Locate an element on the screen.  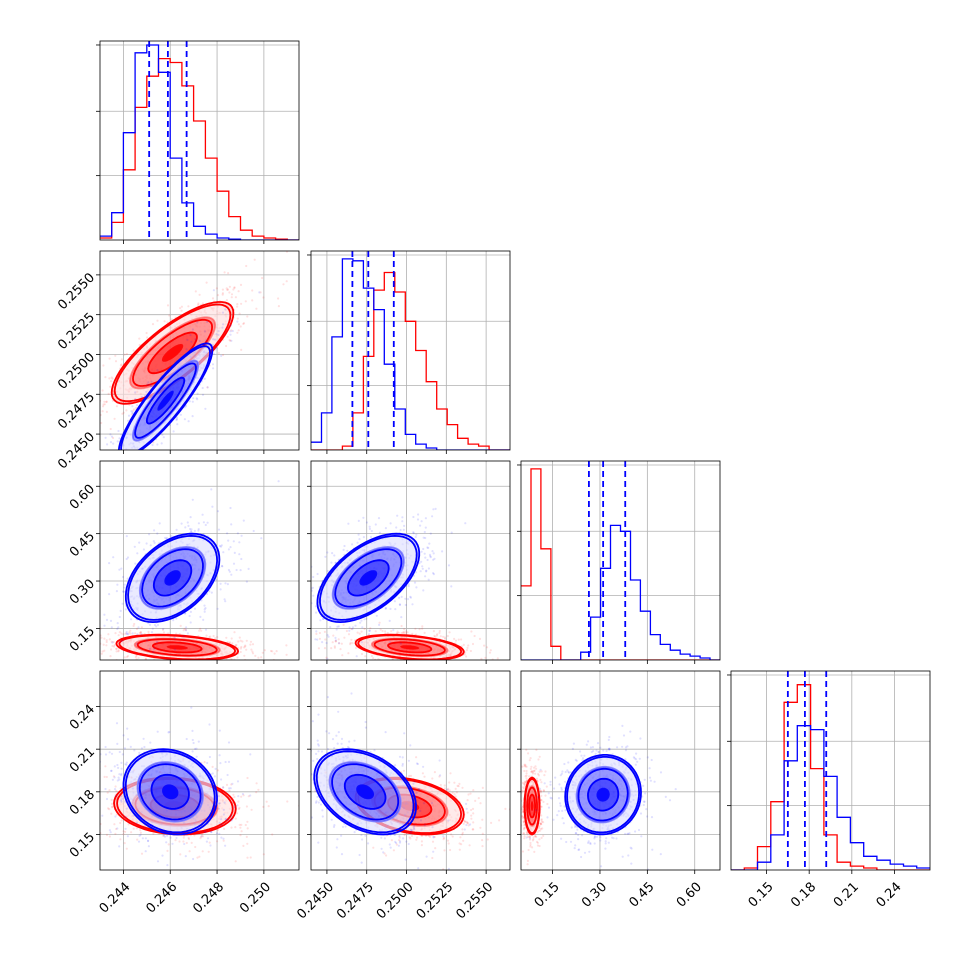
red-contour-line is located at coordinates (410, 647).